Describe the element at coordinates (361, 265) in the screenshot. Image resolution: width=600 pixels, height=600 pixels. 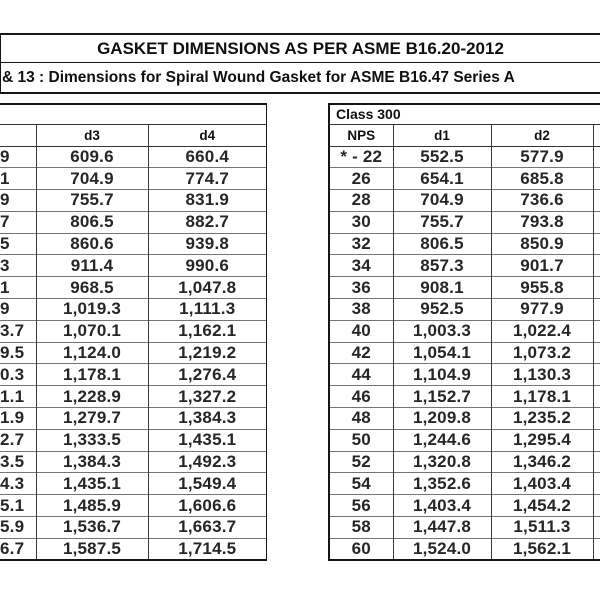
I see `table-cell: 34` at that location.